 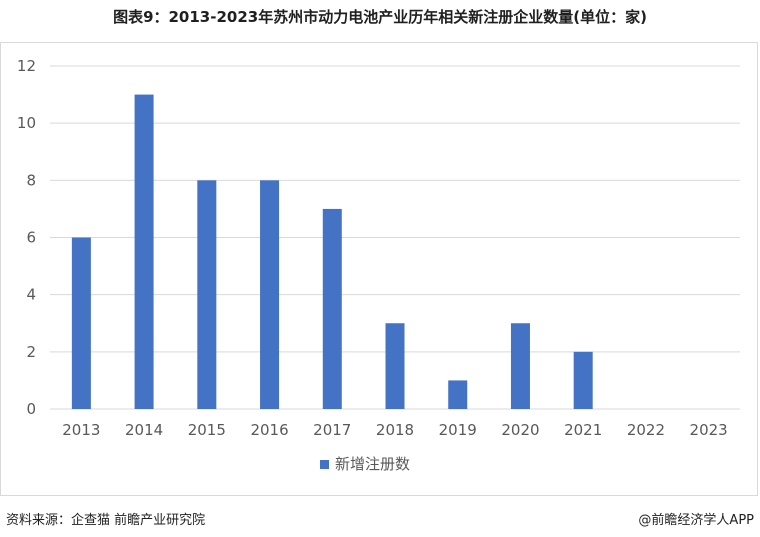 What do you see at coordinates (144, 430) in the screenshot?
I see `x-tick-label: 2014` at bounding box center [144, 430].